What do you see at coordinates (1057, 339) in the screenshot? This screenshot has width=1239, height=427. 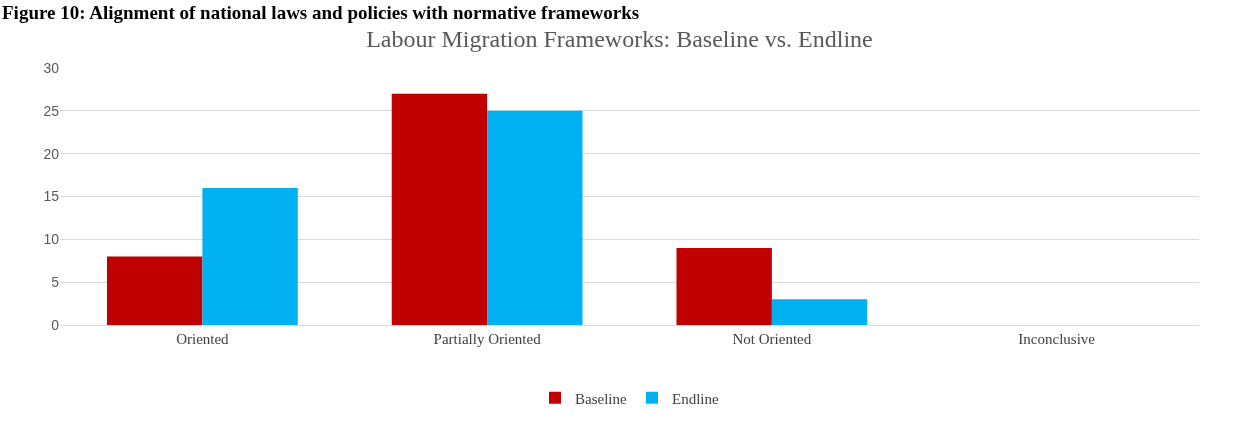 I see `x-tick-label: Inconclusive` at bounding box center [1057, 339].